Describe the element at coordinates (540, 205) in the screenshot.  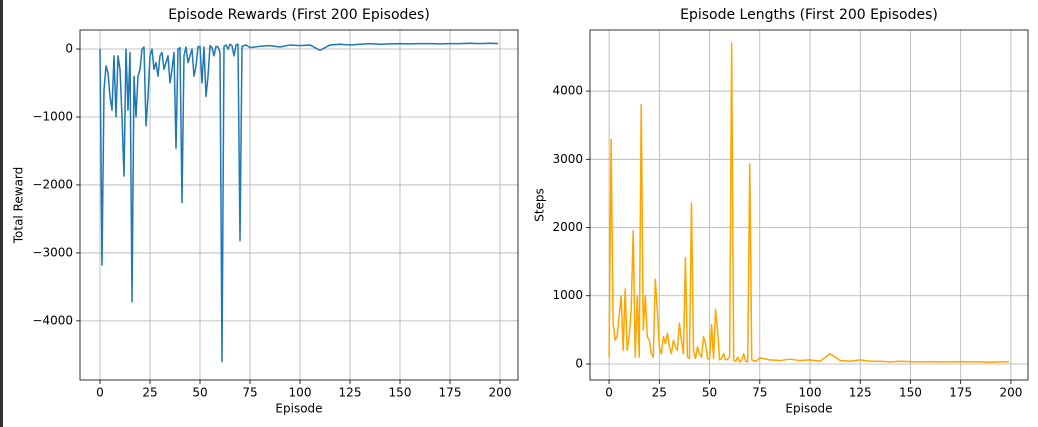
I see `y-axis-label: Steps` at that location.